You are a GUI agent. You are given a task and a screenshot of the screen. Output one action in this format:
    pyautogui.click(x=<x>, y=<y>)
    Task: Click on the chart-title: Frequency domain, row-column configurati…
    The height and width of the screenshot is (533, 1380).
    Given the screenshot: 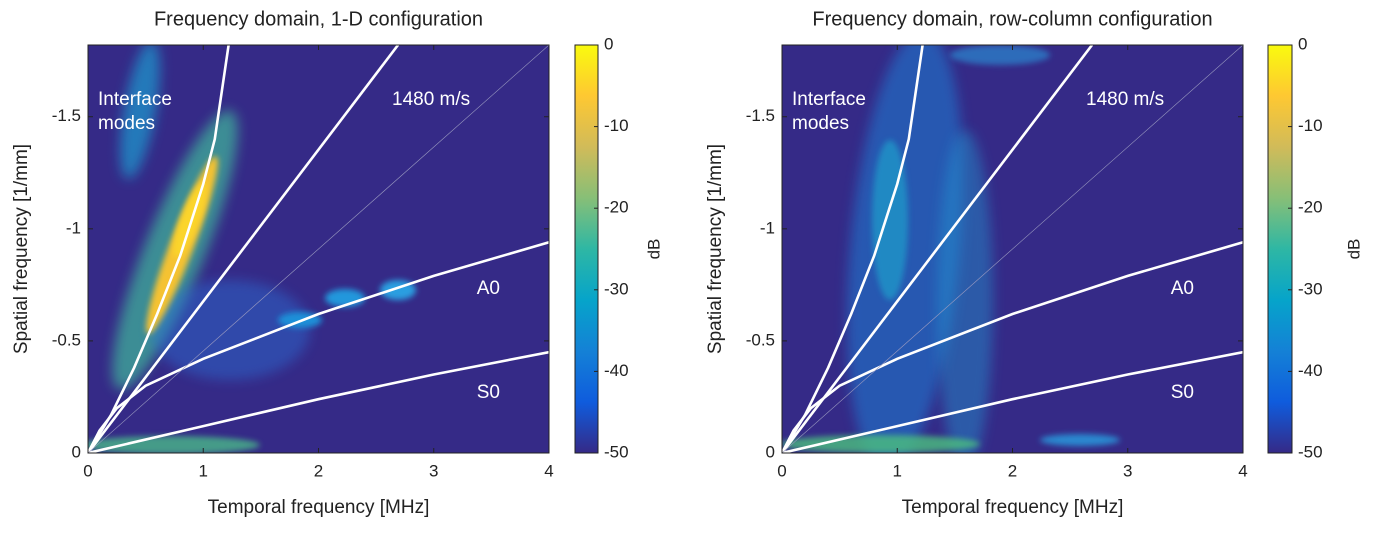 What is the action you would take?
    pyautogui.click(x=1012, y=19)
    